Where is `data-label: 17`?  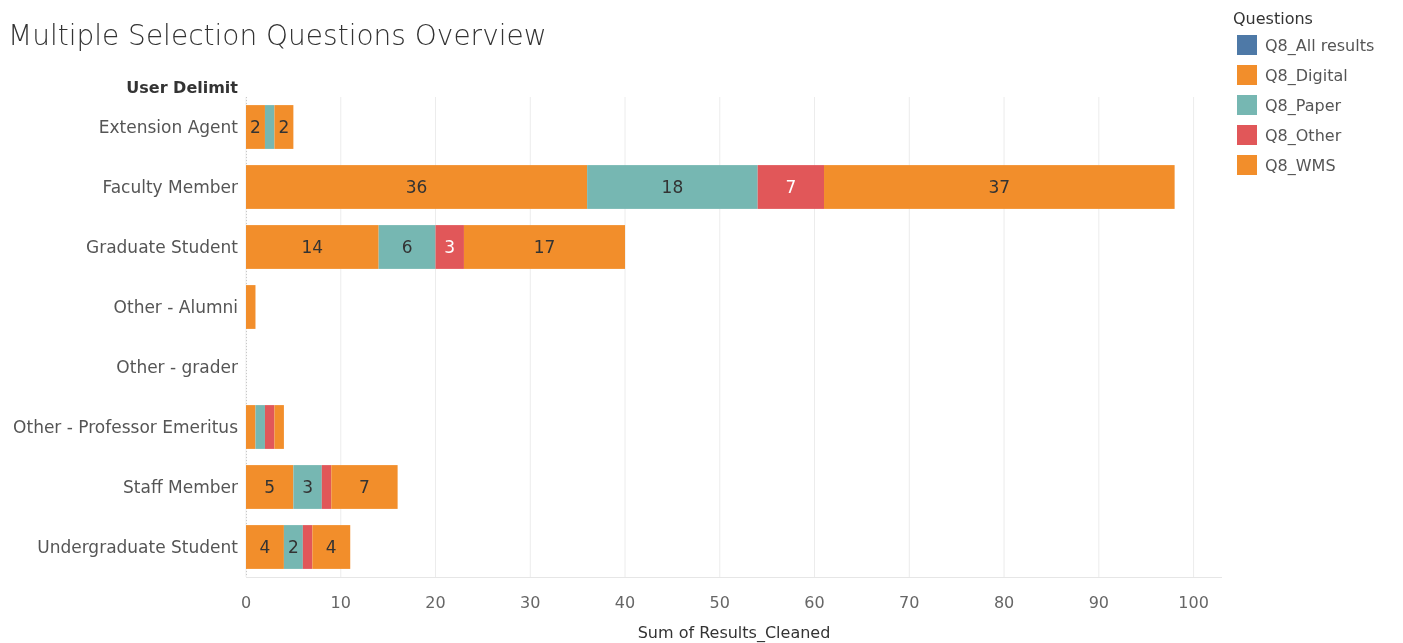 data-label: 17 is located at coordinates (544, 247).